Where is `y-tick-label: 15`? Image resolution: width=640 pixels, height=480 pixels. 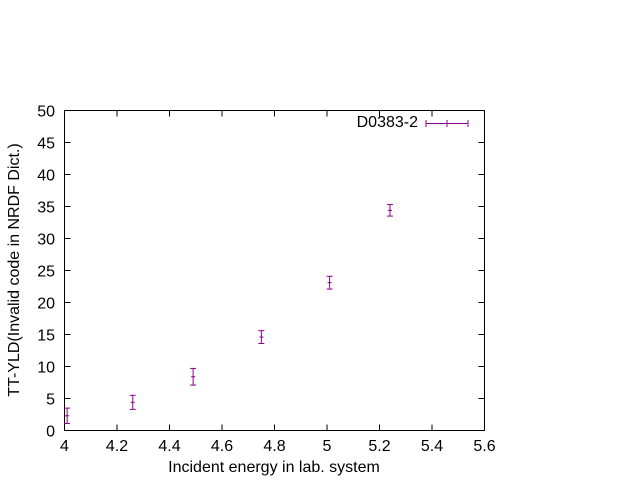 y-tick-label: 15 is located at coordinates (46, 336).